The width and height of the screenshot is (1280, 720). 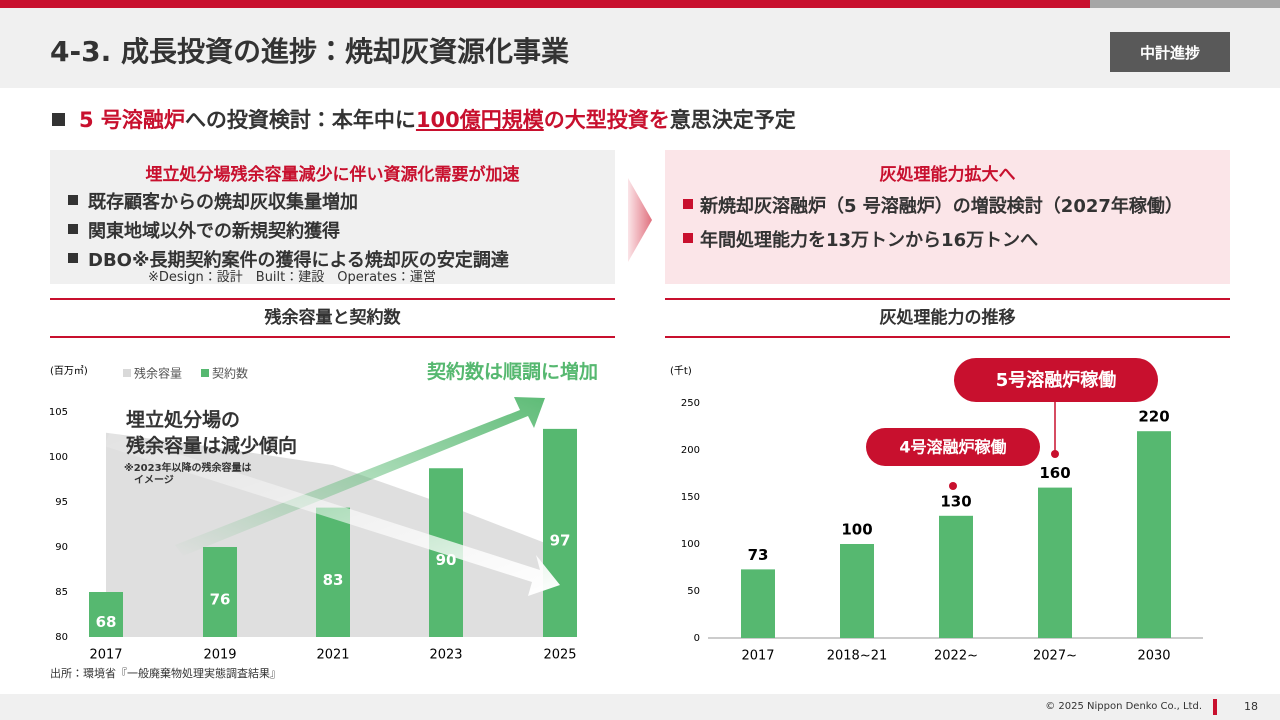 I want to click on x-tick-label: 2022~, so click(x=956, y=656).